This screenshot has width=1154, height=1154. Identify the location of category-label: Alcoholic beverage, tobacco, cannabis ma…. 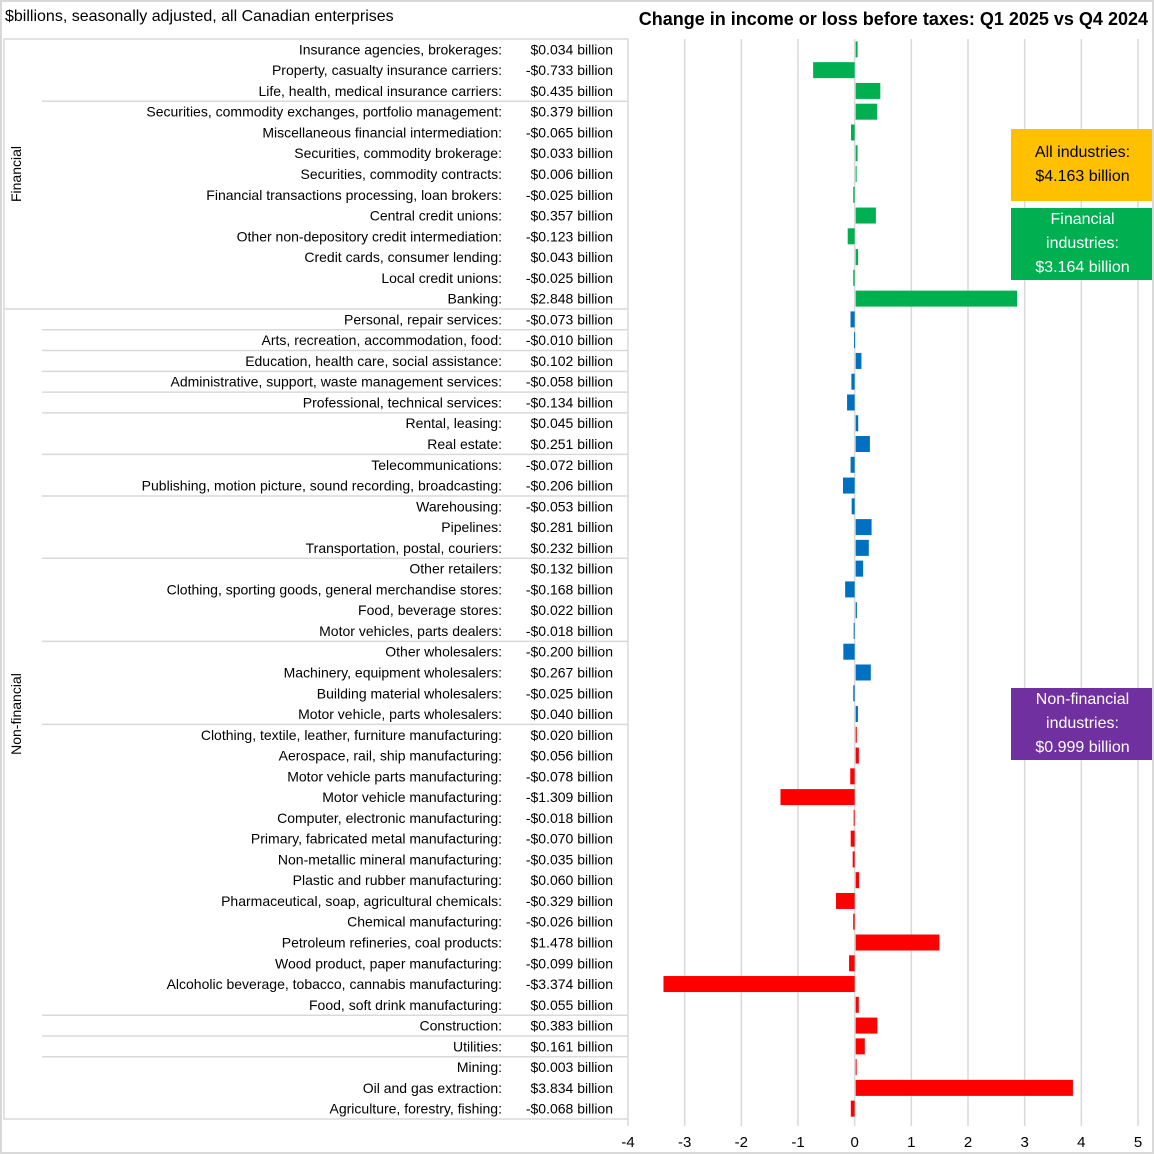
(334, 984).